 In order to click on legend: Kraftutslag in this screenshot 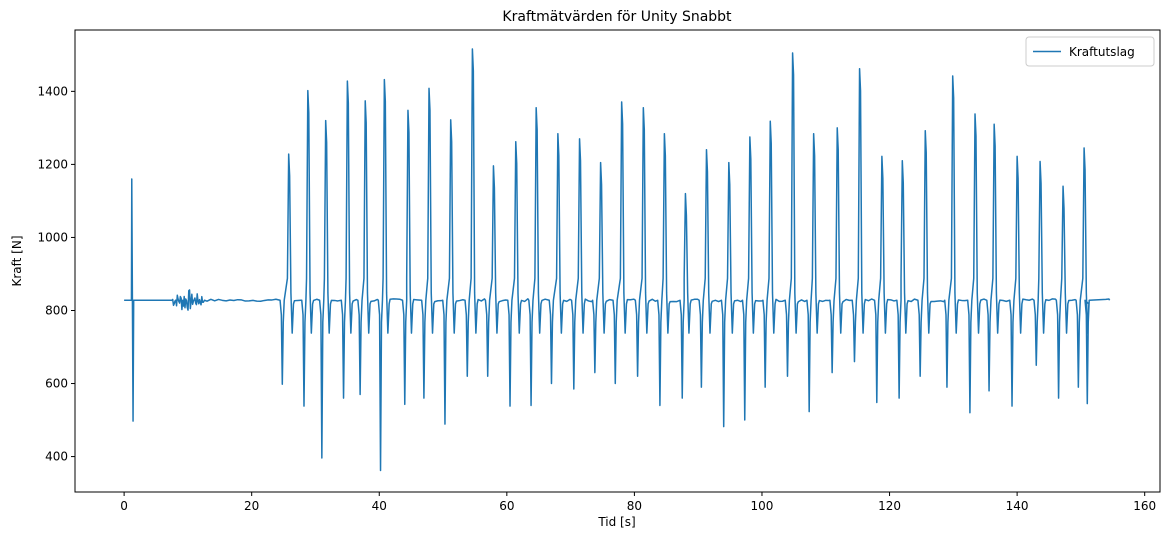, I will do `click(1090, 51)`.